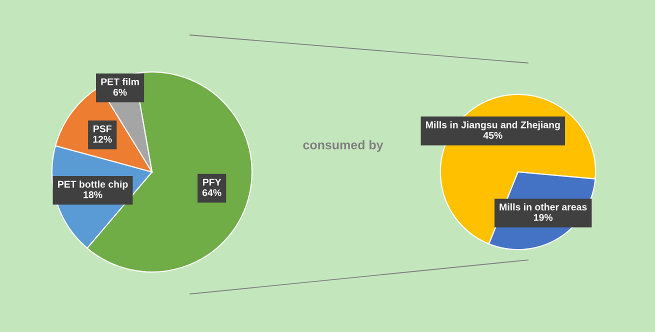 This screenshot has height=332, width=655. I want to click on text: consumed by, so click(343, 146).